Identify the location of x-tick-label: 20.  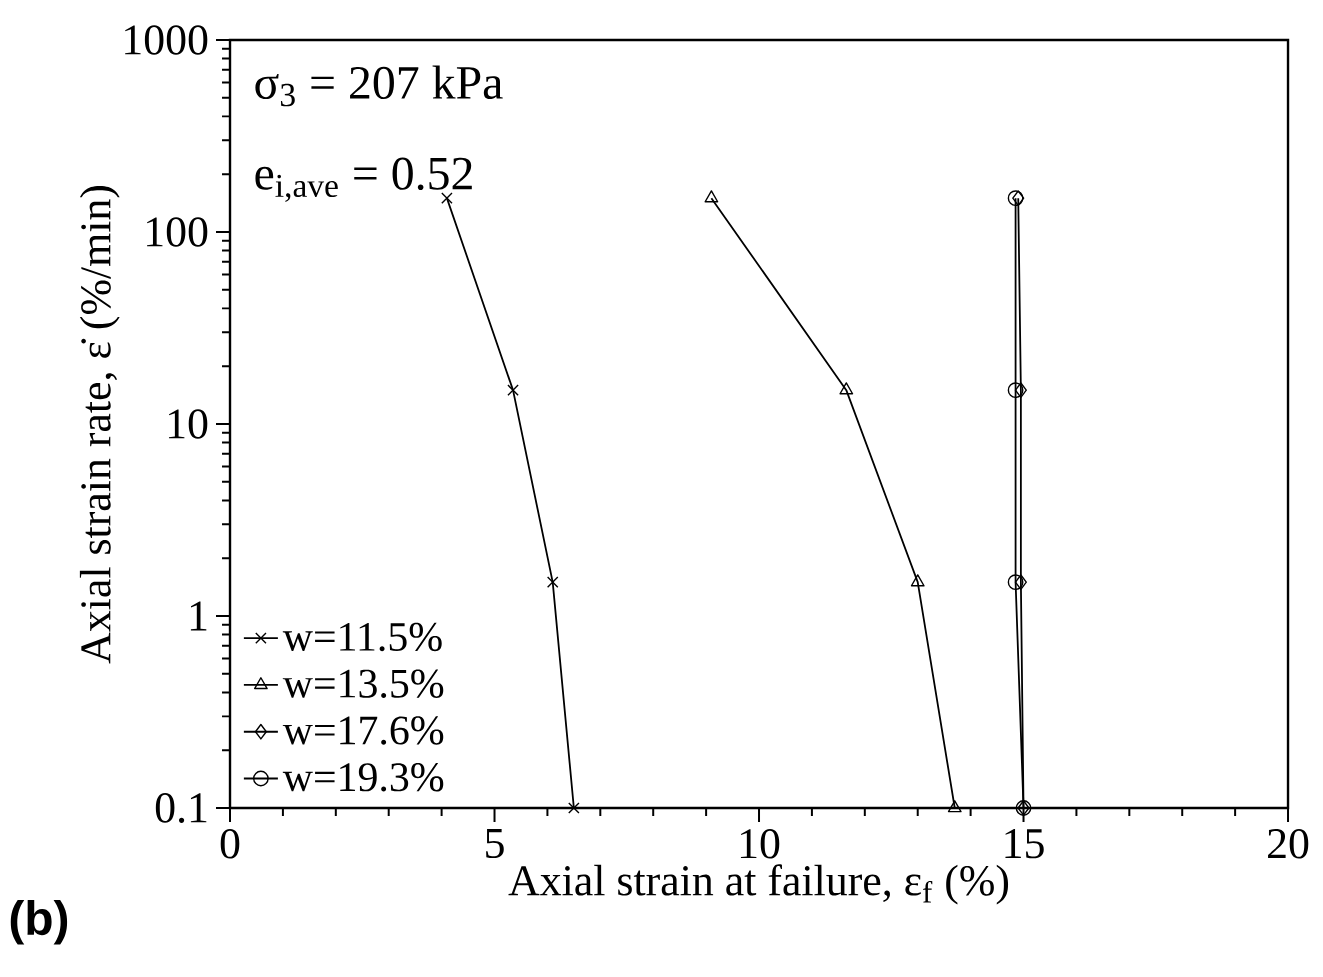
(1288, 843).